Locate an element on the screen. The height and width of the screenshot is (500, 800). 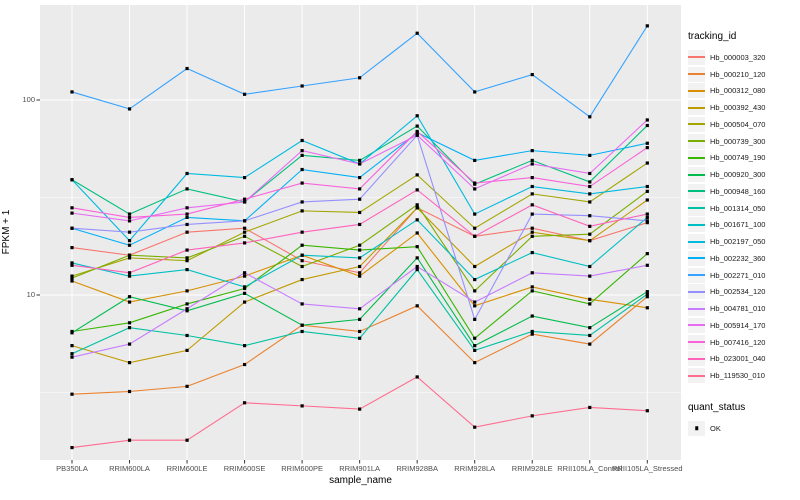
legend-entry: Hb_004781_010 is located at coordinates (744, 308).